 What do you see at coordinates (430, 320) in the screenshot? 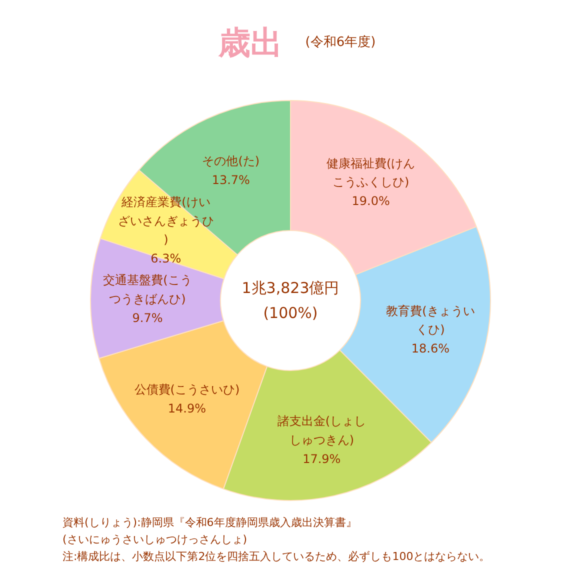
I see `slice-label: 教育費(きょういくひ)` at bounding box center [430, 320].